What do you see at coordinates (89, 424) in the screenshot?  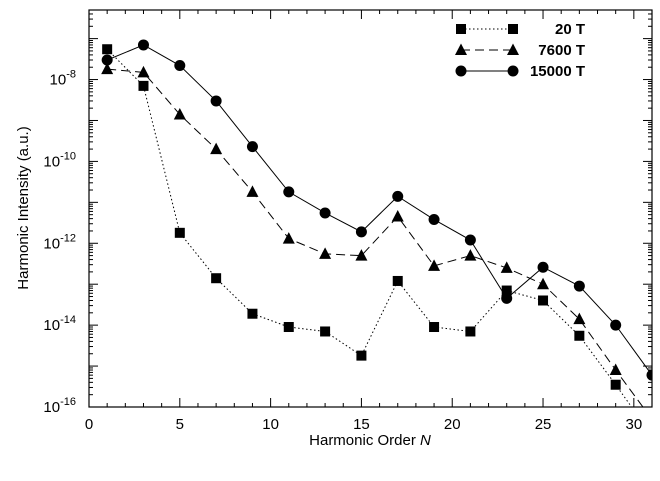 I see `x-tick-label: 0` at bounding box center [89, 424].